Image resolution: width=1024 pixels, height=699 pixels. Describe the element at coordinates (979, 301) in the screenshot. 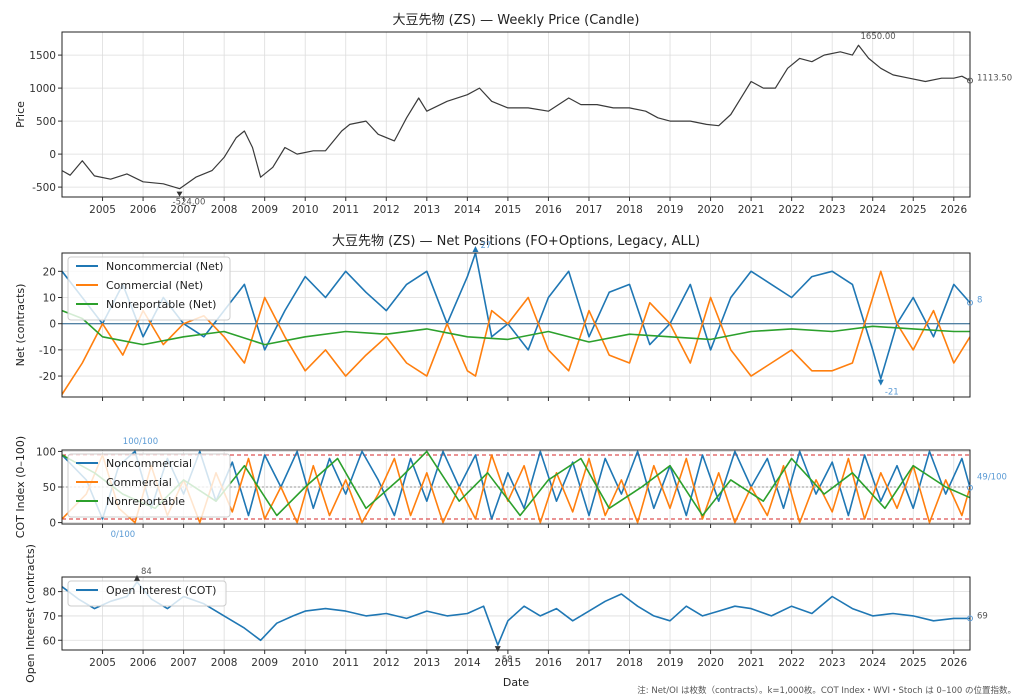

I see `last-value-label: 8` at that location.